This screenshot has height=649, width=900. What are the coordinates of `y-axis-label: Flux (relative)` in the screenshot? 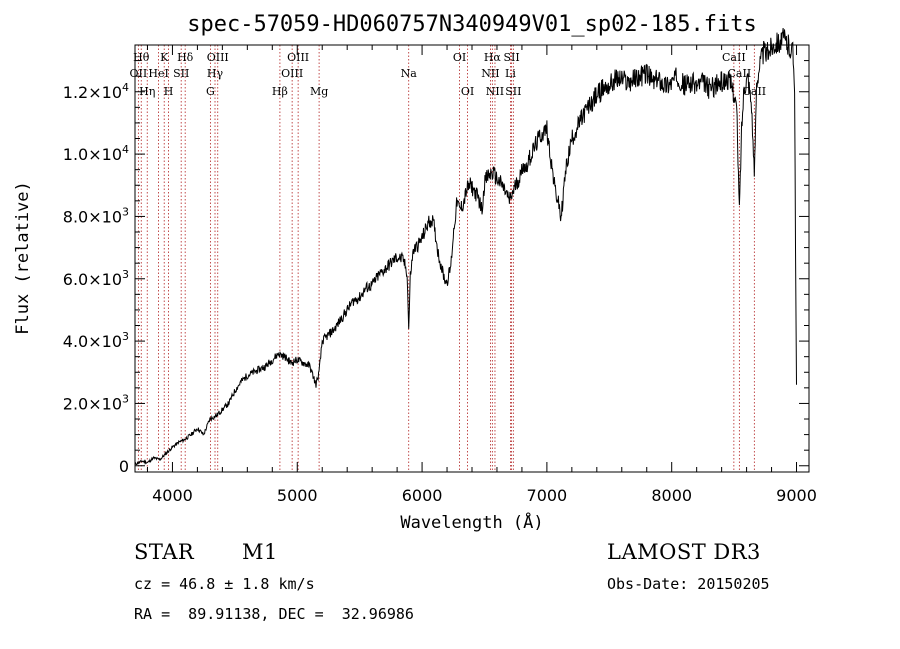 It's located at (23, 258).